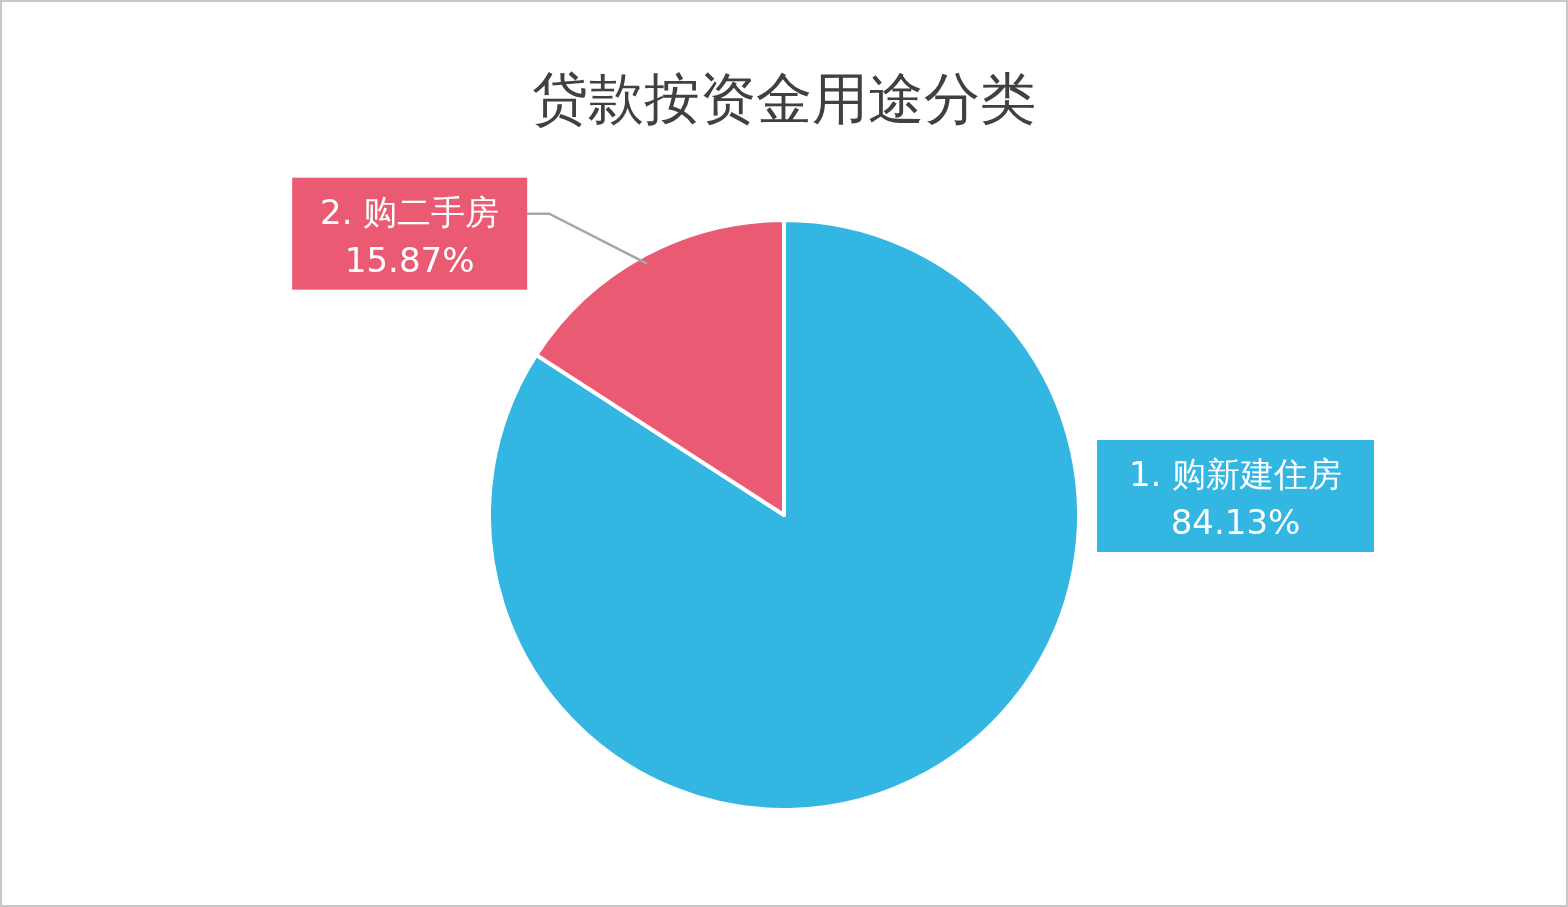  What do you see at coordinates (784, 98) in the screenshot?
I see `chart-title: 贷款按资金用途分类` at bounding box center [784, 98].